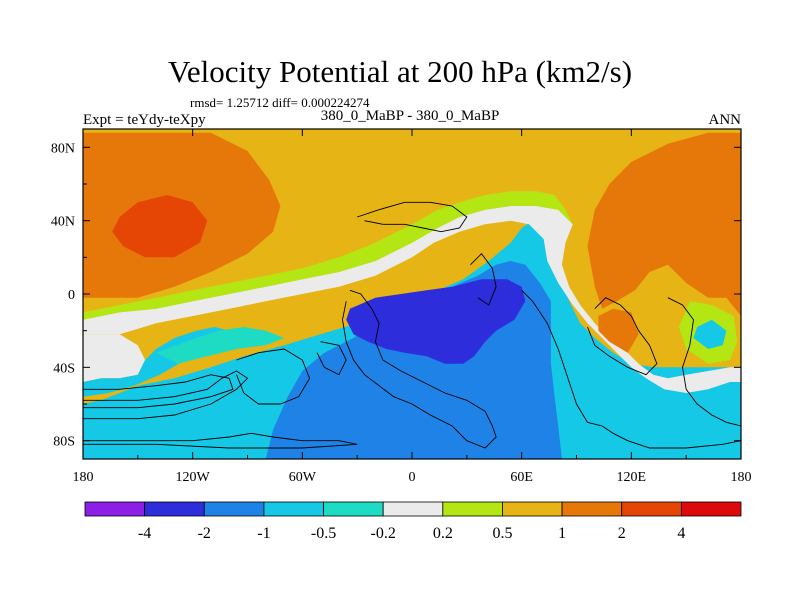  What do you see at coordinates (63, 148) in the screenshot?
I see `y-tick-label: 80N` at bounding box center [63, 148].